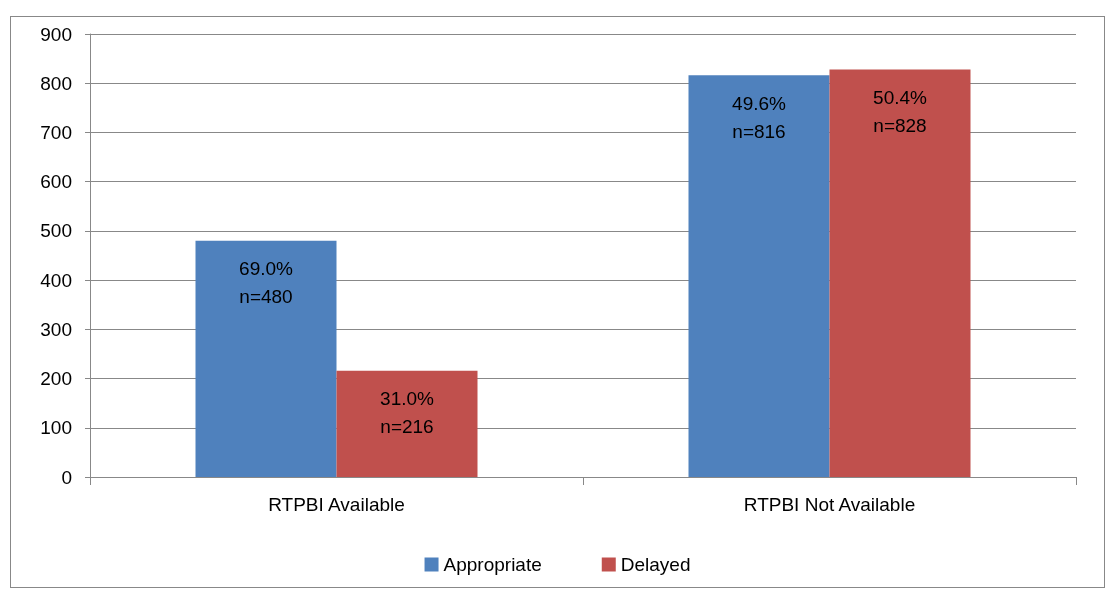 This screenshot has height=590, width=1107. Describe the element at coordinates (66, 477) in the screenshot. I see `y-tick-label: 0` at that location.